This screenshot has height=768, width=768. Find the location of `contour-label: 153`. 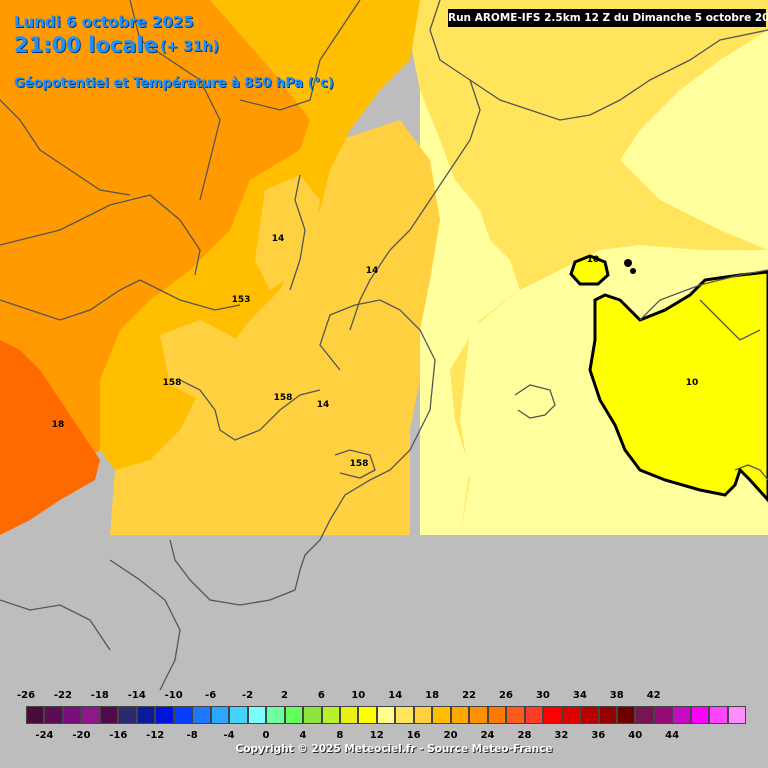

contour-label: 153 is located at coordinates (241, 300).